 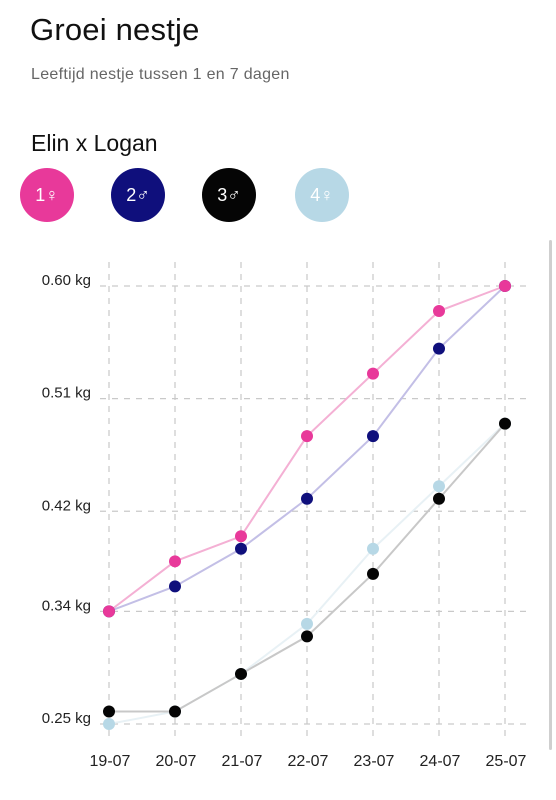 I want to click on x-tick-label: 22-07, so click(x=308, y=761).